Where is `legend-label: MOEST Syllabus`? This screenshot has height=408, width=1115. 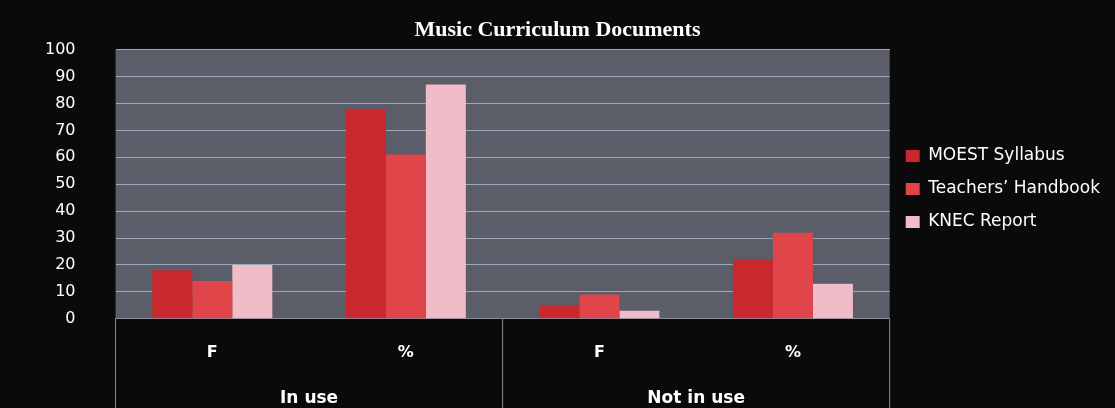 legend-label: MOEST Syllabus is located at coordinates (996, 154).